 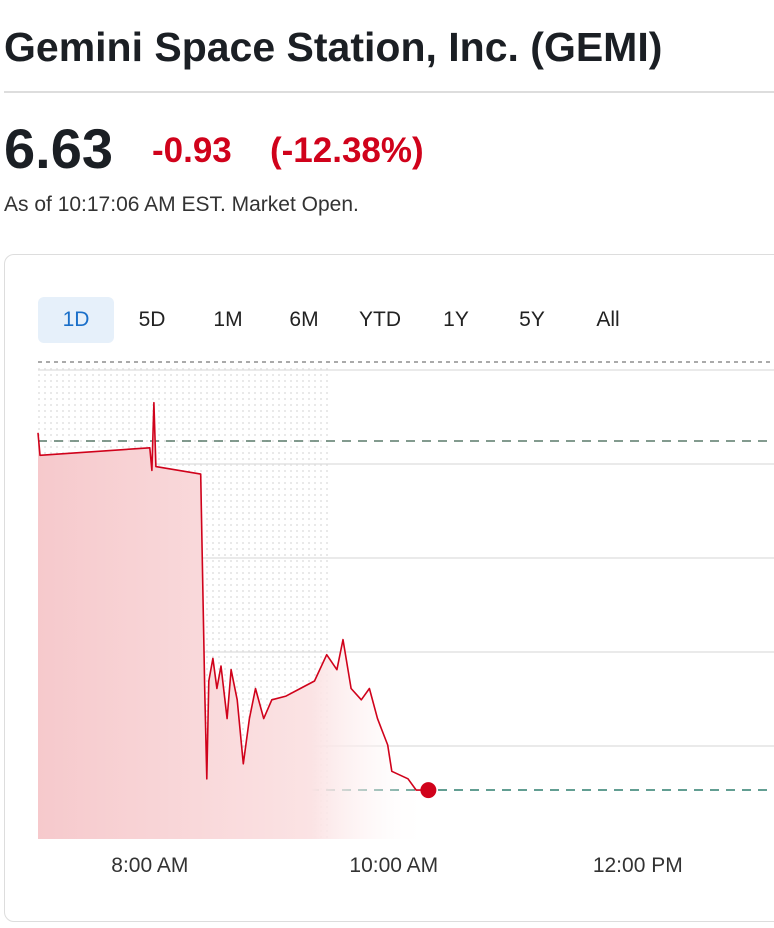 What do you see at coordinates (347, 150) in the screenshot?
I see `percent-change: (-12.38%)` at bounding box center [347, 150].